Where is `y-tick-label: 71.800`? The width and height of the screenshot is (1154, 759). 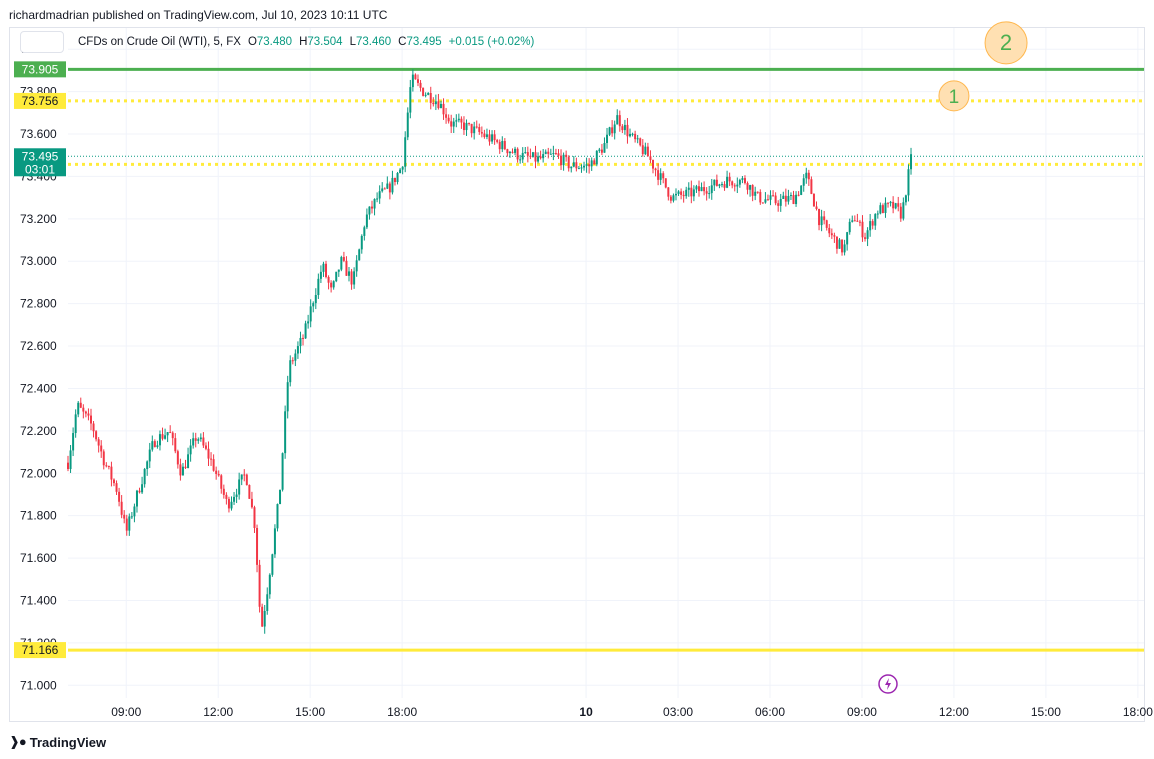
y-tick-label: 71.800 is located at coordinates (38, 516).